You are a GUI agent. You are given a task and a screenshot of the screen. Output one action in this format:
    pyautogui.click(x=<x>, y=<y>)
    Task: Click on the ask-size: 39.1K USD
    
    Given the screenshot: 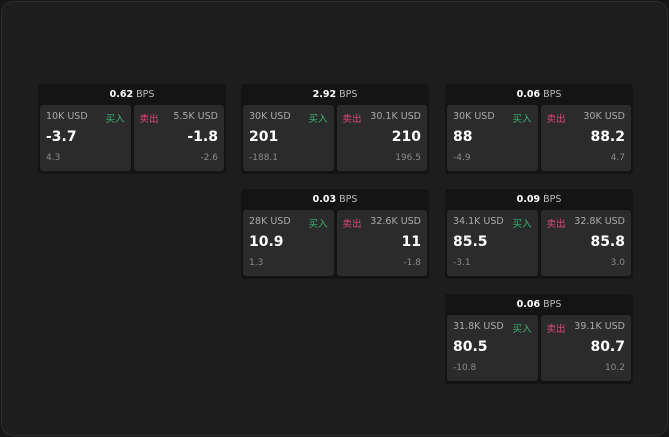 What is the action you would take?
    pyautogui.click(x=599, y=326)
    